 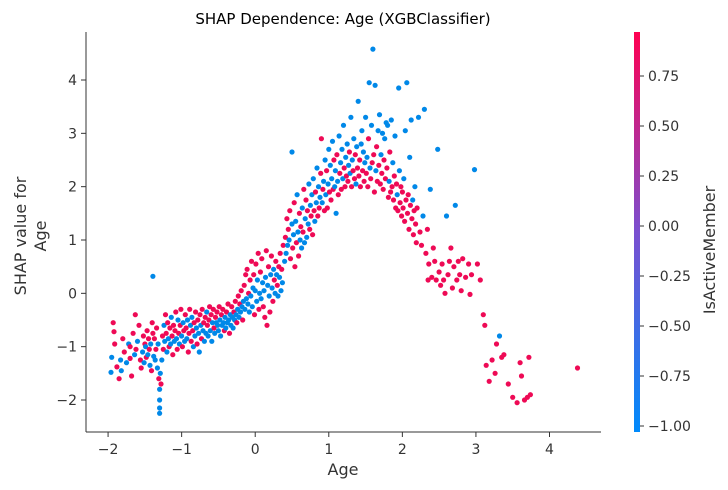 What do you see at coordinates (342, 19) in the screenshot?
I see `chart-title: SHAP Dependence: Age (XGBClassifier)` at bounding box center [342, 19].